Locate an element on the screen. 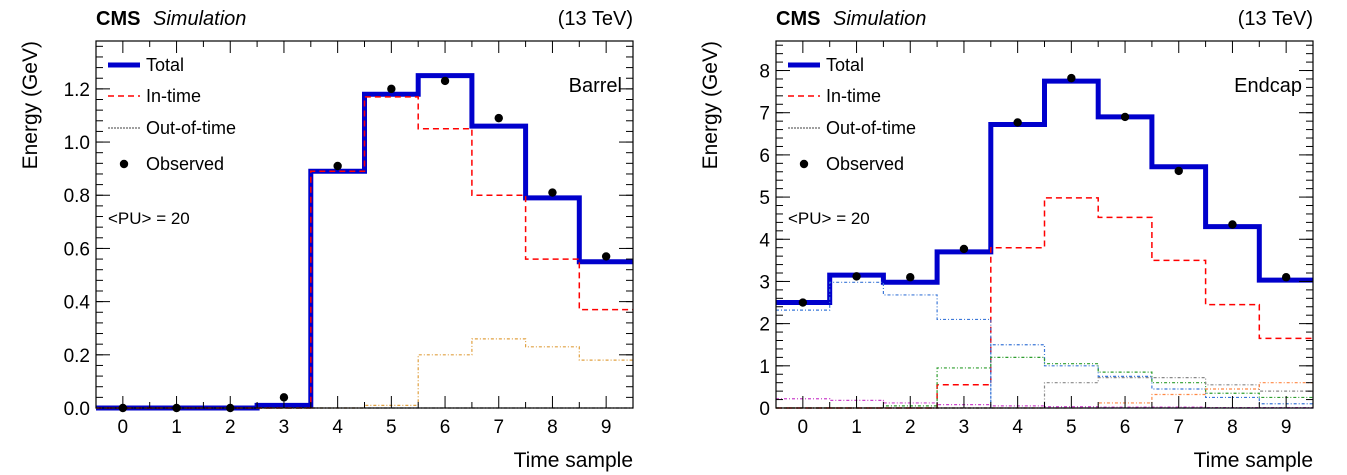  y-tick-label-2: 2 is located at coordinates (764, 325).